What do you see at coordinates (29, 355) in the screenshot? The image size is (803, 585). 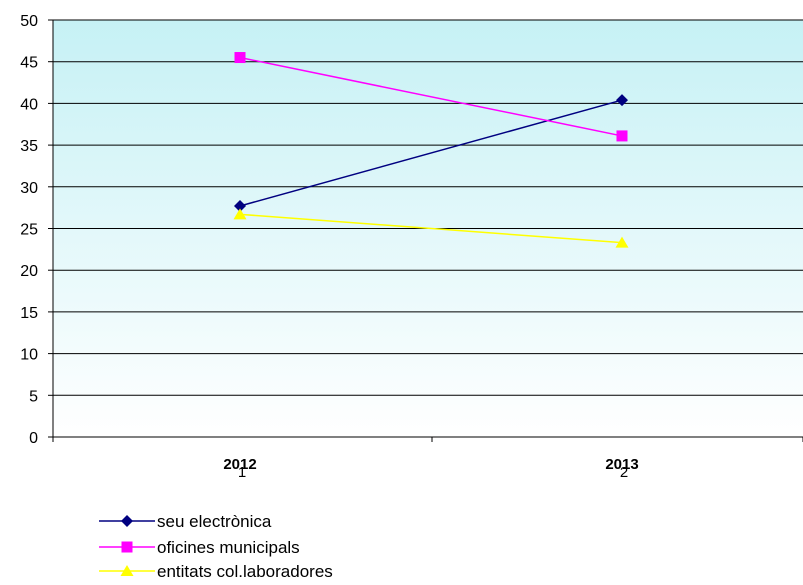 I see `y-tick-label-10: 10` at bounding box center [29, 355].